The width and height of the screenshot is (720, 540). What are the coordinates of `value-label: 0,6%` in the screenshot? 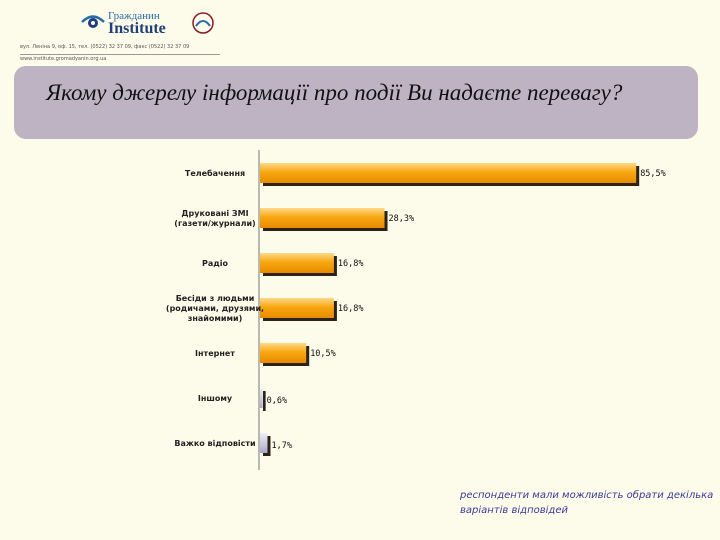 It's located at (277, 401).